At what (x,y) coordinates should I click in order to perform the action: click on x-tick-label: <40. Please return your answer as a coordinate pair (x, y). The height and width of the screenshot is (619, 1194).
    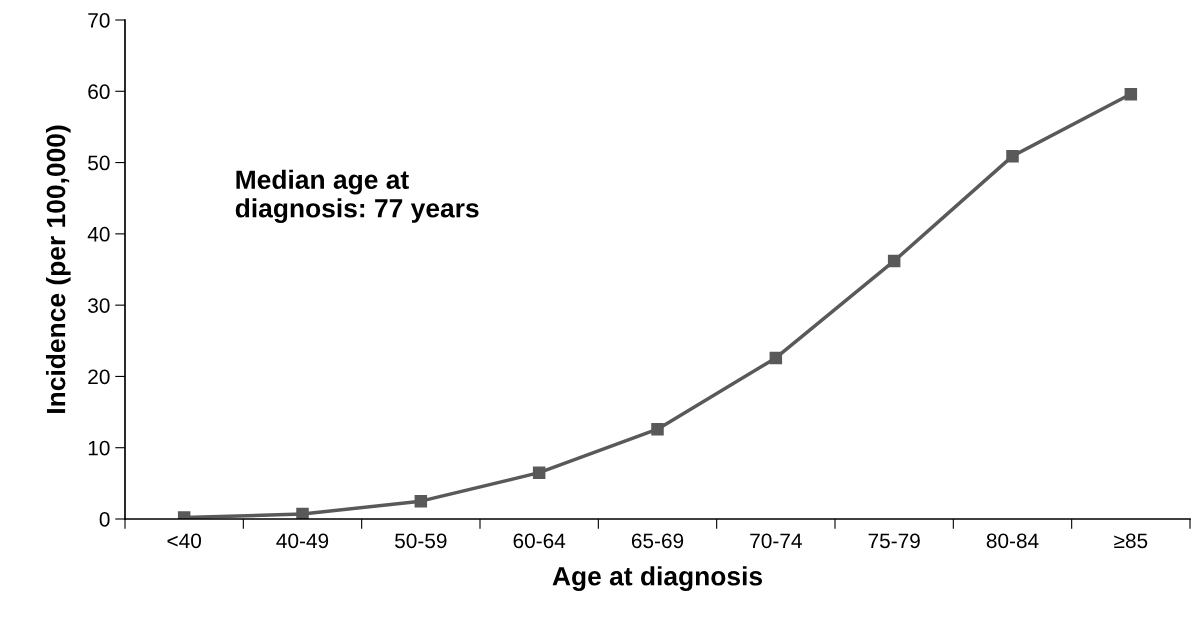
    Looking at the image, I should click on (184, 541).